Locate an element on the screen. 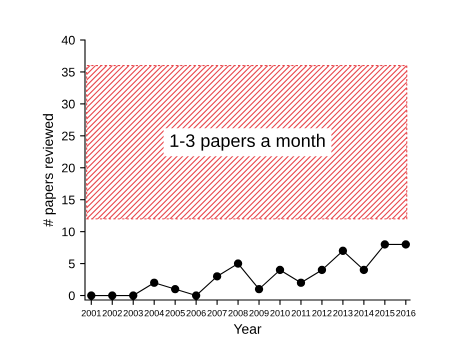  y-tick-label: 0 is located at coordinates (71, 295).